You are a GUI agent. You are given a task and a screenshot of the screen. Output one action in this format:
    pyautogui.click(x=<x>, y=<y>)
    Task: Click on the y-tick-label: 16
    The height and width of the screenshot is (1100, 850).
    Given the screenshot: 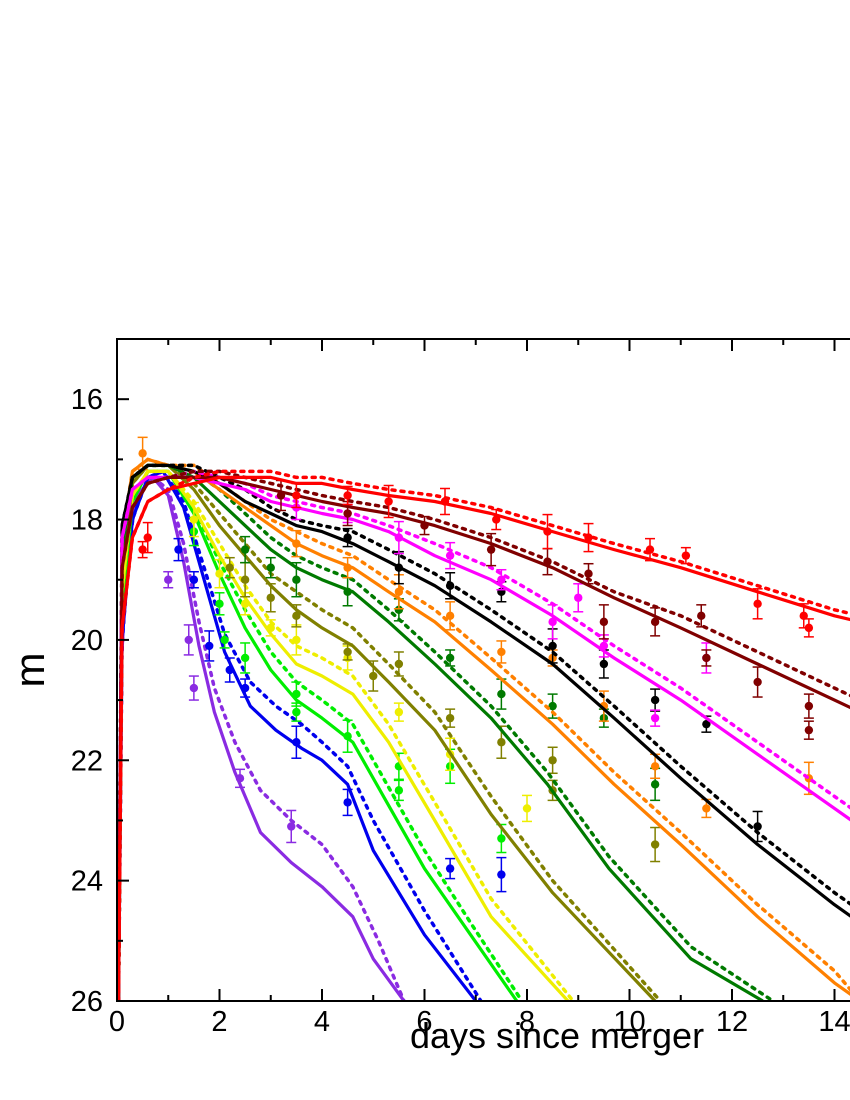 What is the action you would take?
    pyautogui.click(x=87, y=400)
    